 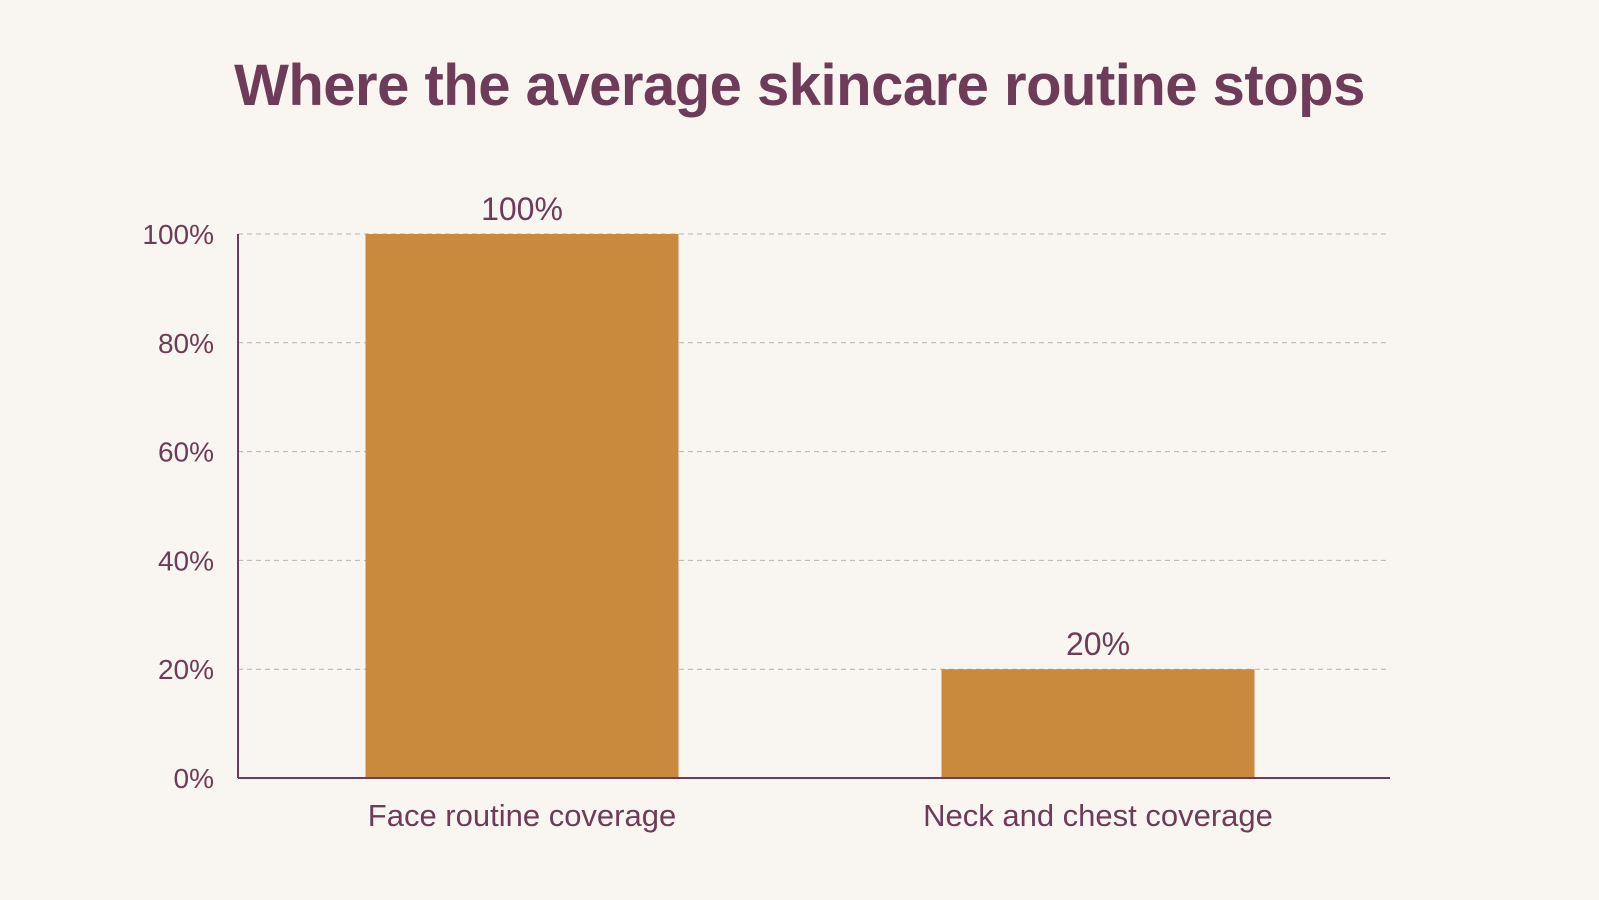 I want to click on y-tick-label: 40%, so click(x=186, y=560).